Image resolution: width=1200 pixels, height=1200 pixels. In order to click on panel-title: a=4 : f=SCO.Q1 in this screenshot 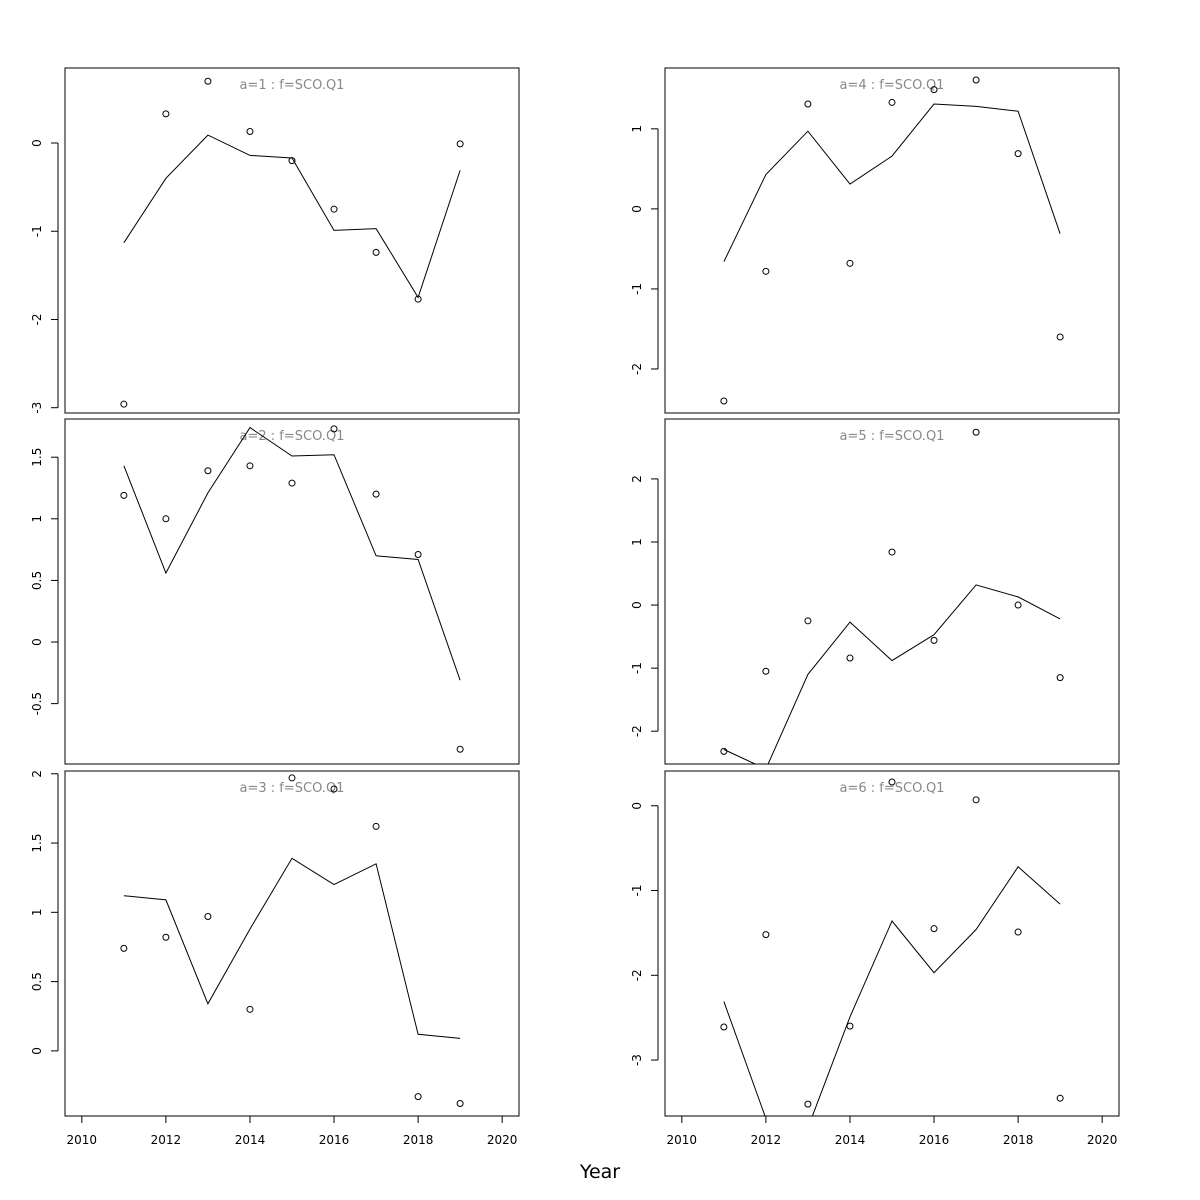, I will do `click(892, 85)`.